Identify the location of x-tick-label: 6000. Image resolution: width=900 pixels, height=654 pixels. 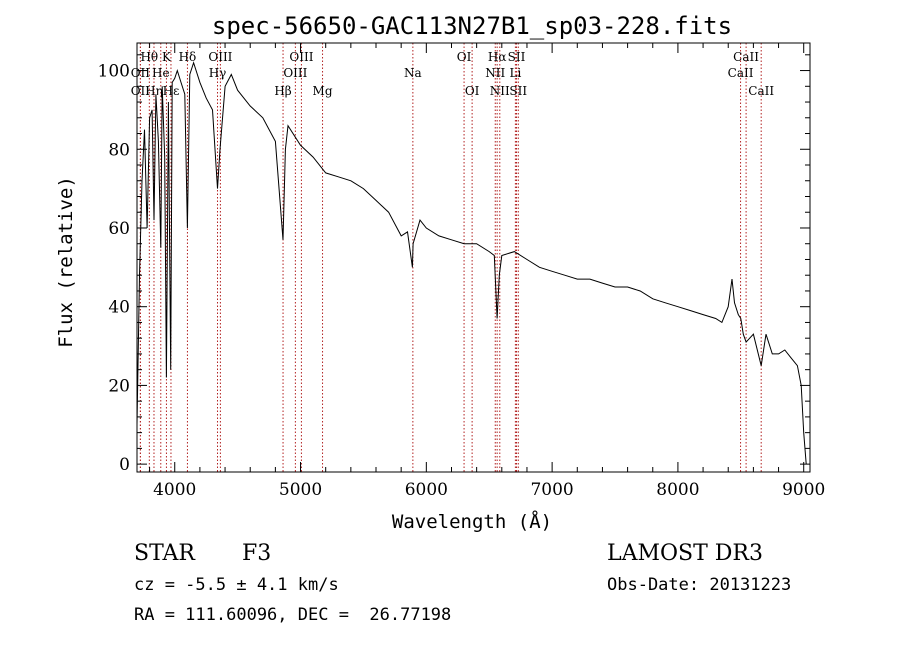
(426, 490).